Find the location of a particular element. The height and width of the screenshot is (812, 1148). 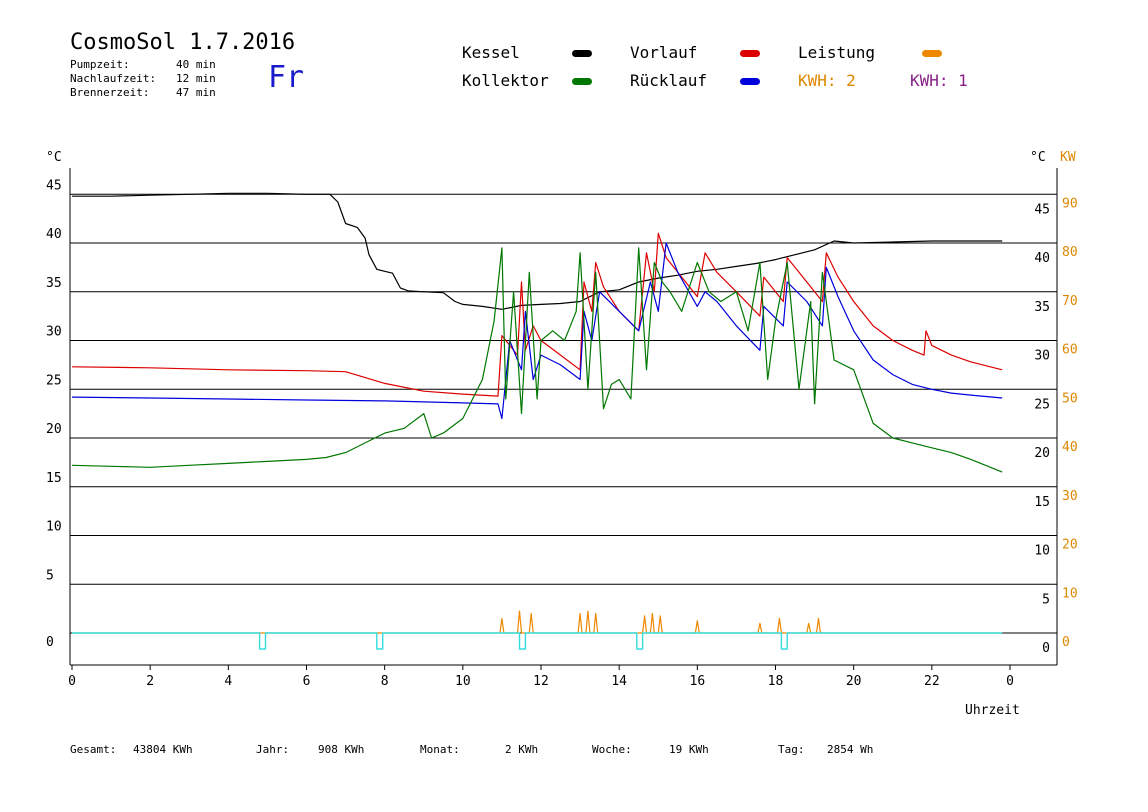

y-tick-right-power-30: 30 is located at coordinates (1070, 496).